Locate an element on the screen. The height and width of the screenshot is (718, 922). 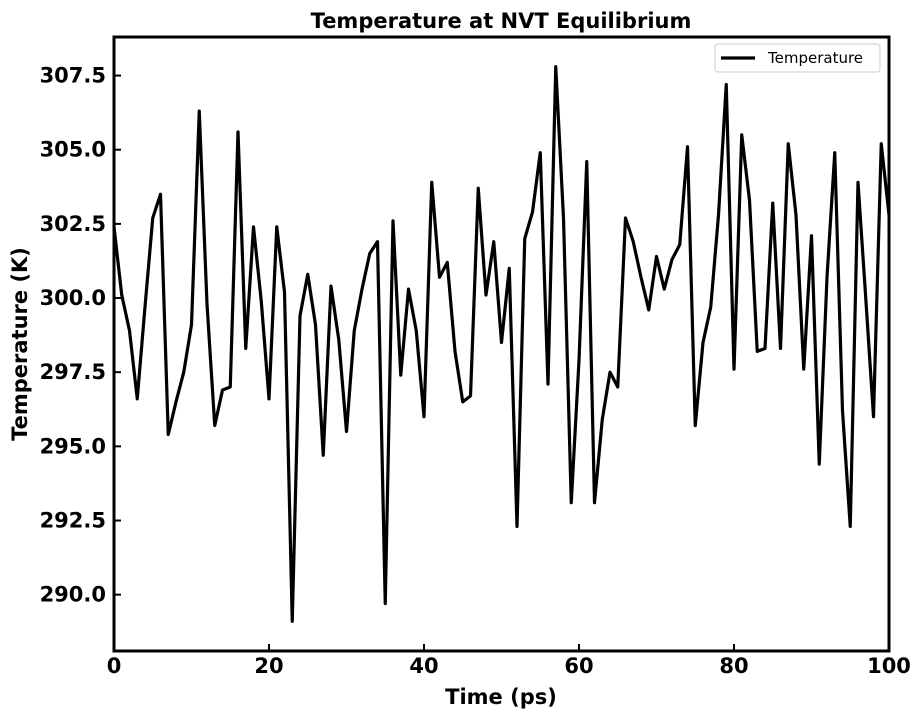
y-tick-label: 300.0 is located at coordinates (73, 298).